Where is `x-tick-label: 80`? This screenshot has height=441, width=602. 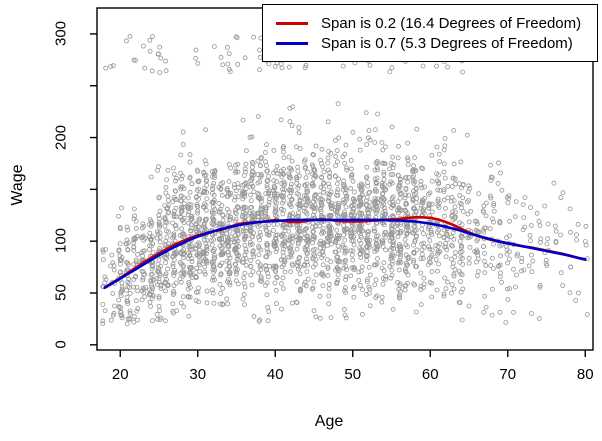
x-tick-label: 80 is located at coordinates (585, 374).